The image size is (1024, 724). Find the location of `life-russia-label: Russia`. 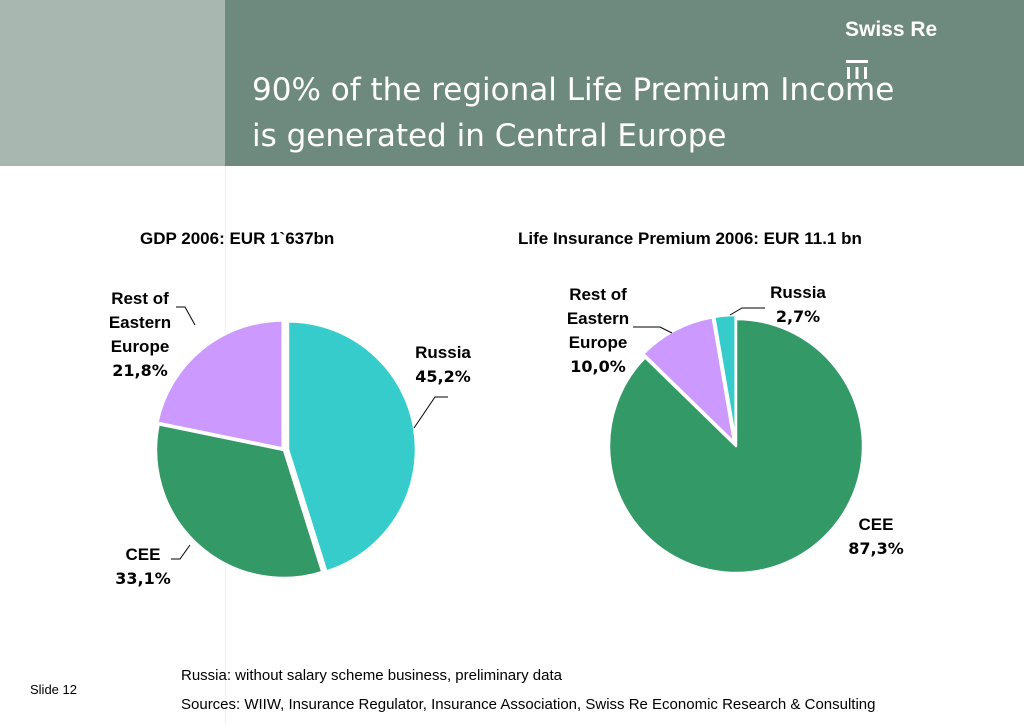

life-russia-label: Russia is located at coordinates (798, 292).